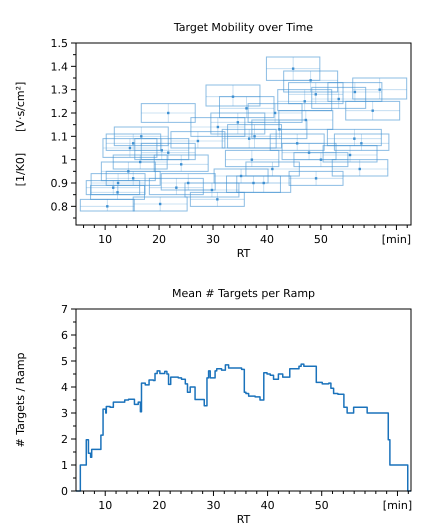 Image resolution: width=426 pixels, height=531 pixels. I want to click on y-tick-label: 3, so click(64, 413).